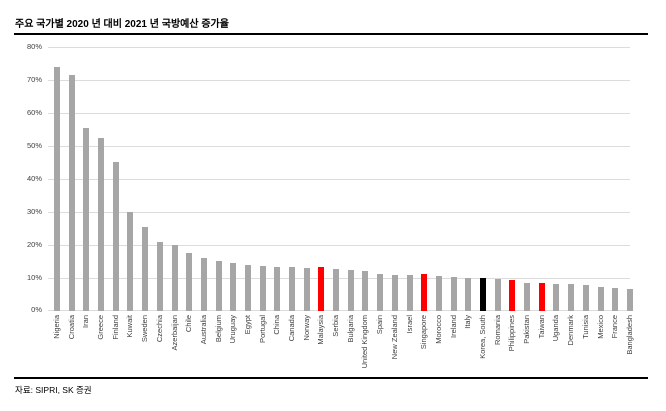  Describe the element at coordinates (159, 276) in the screenshot. I see `bar-czechia` at that location.